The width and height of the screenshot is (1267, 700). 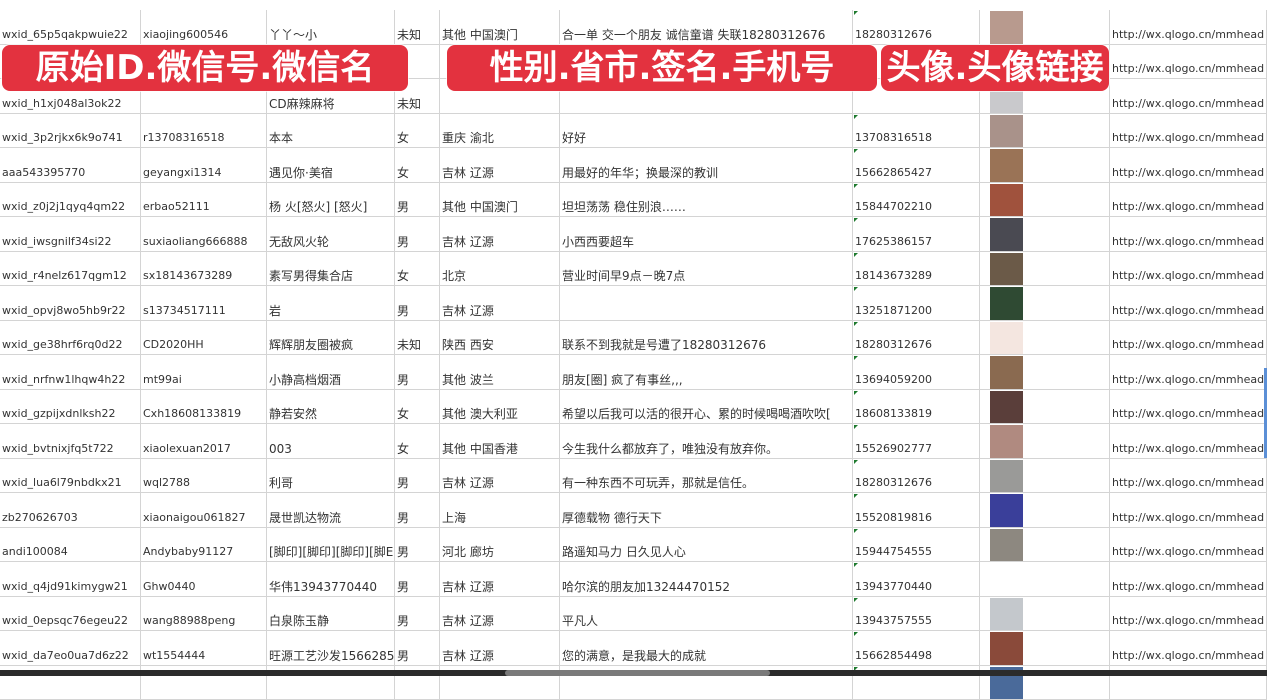 What do you see at coordinates (637, 673) in the screenshot?
I see `horizontal-scrollbar` at bounding box center [637, 673].